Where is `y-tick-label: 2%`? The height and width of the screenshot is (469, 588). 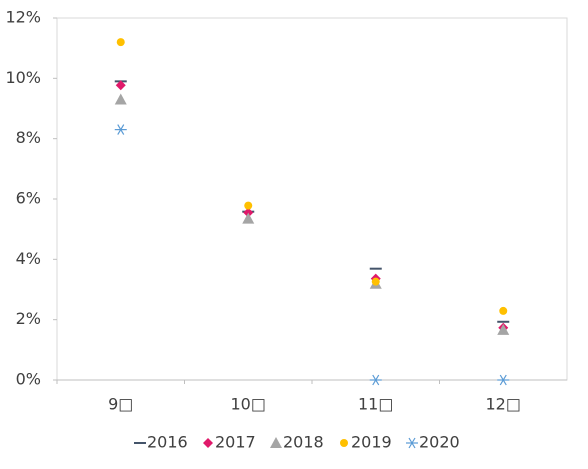
y-tick-label: 2% is located at coordinates (28, 318).